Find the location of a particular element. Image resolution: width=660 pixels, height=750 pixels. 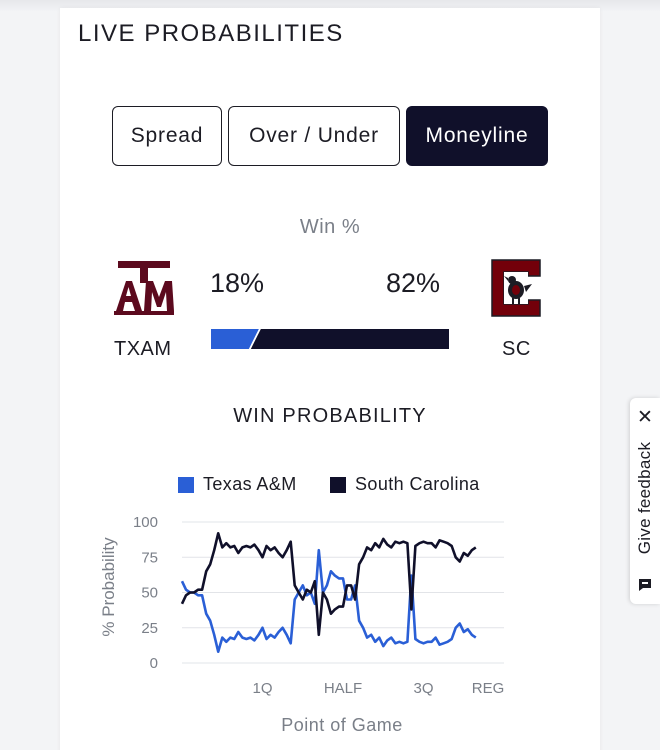

south-carolina-abbr: SC is located at coordinates (516, 349).